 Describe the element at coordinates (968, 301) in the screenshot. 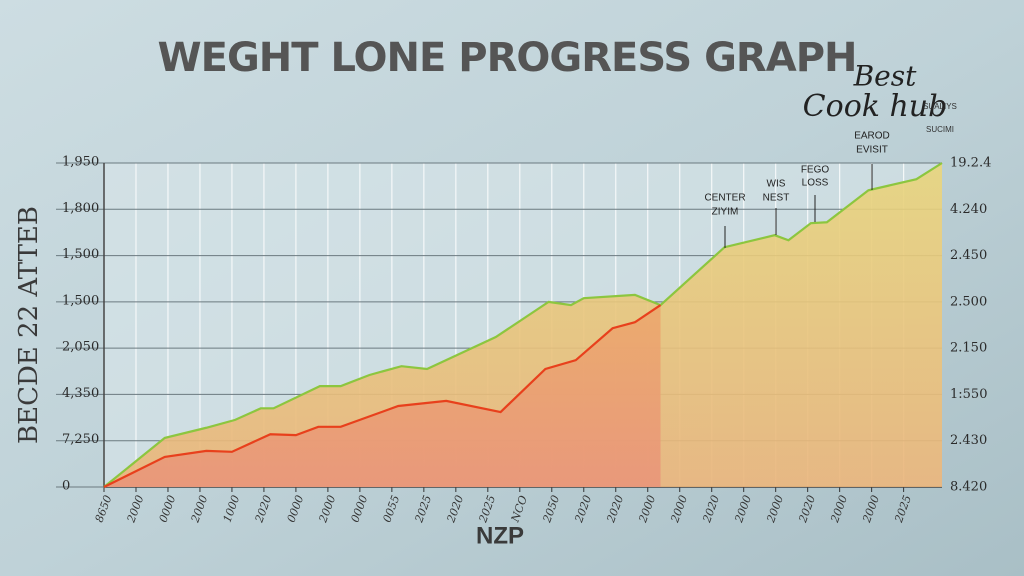

I see `y2-tick-label: 2.500` at that location.